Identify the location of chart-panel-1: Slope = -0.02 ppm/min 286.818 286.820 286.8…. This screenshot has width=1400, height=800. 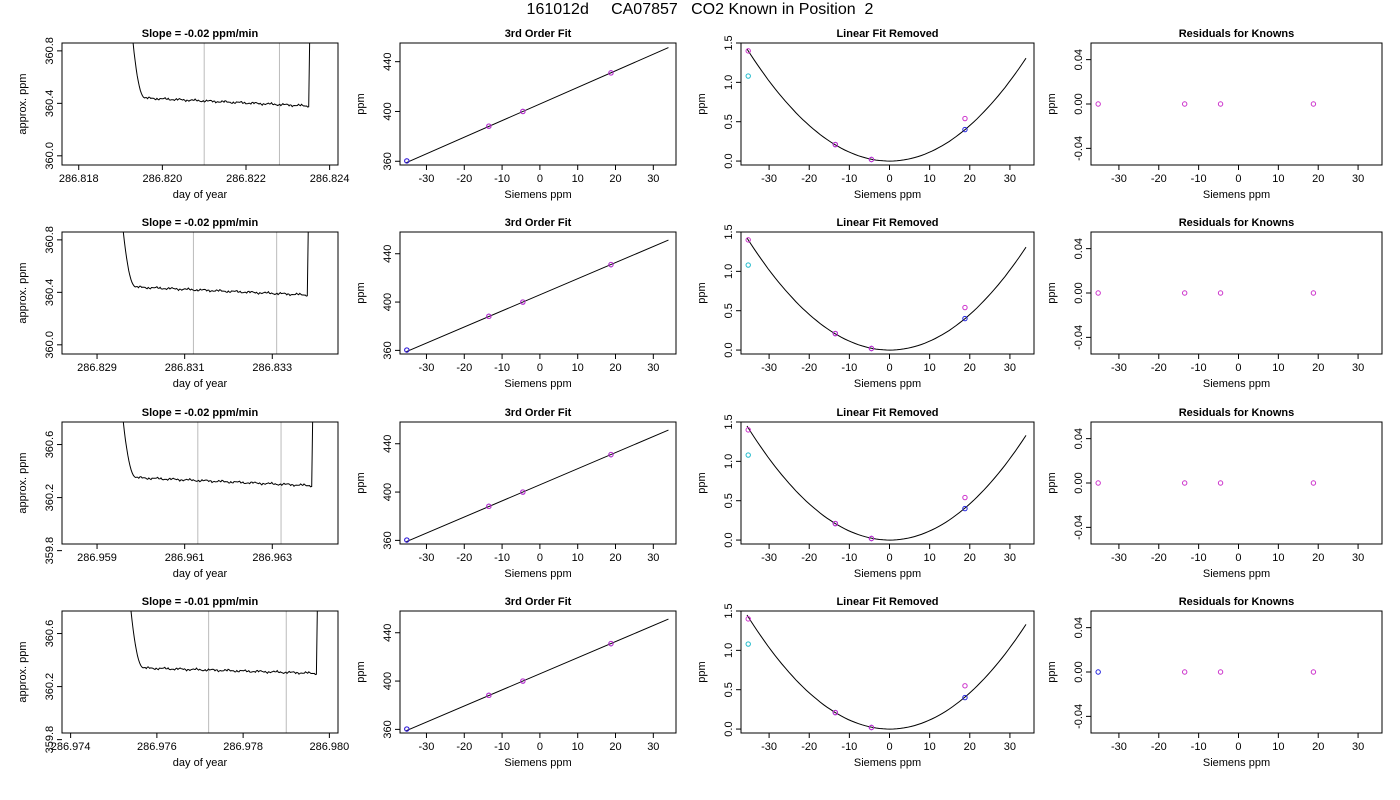
(183, 114).